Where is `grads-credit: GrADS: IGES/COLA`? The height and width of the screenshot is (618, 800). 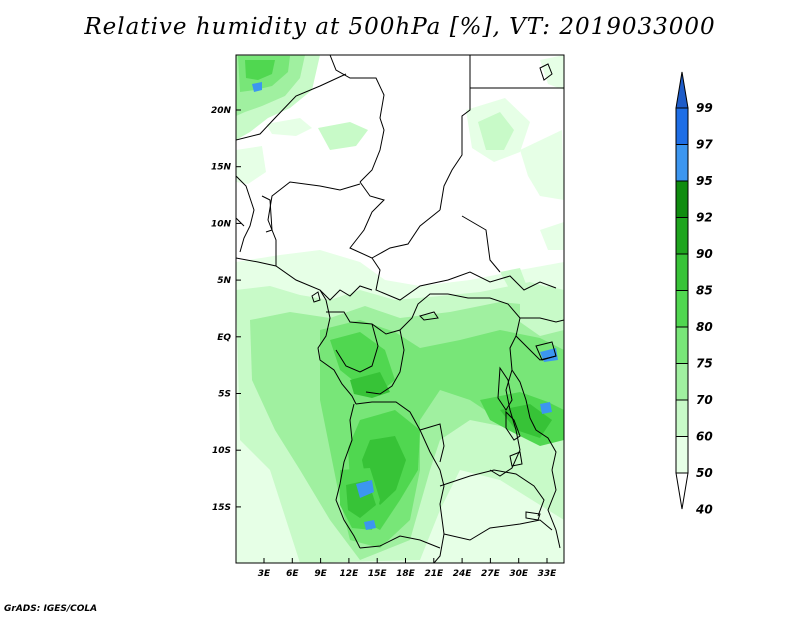 grads-credit: GrADS: IGES/COLA is located at coordinates (51, 609).